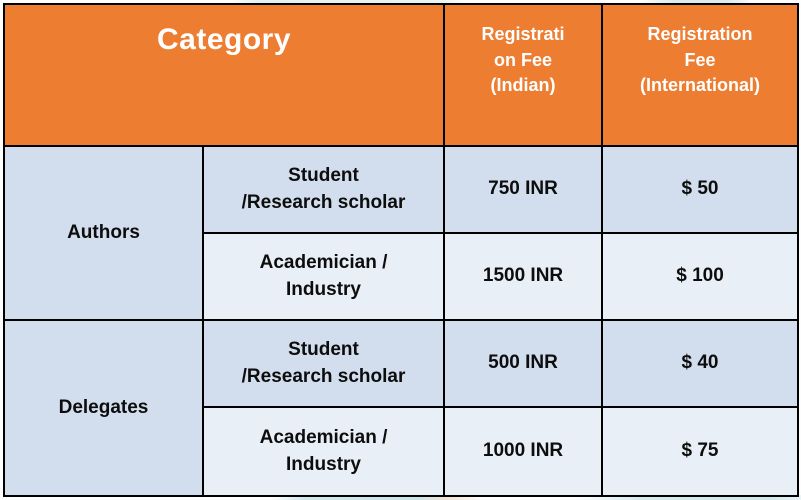 The height and width of the screenshot is (500, 801). Describe the element at coordinates (523, 189) in the screenshot. I see `cell-authors-student-fee-indian: 750 INR` at that location.